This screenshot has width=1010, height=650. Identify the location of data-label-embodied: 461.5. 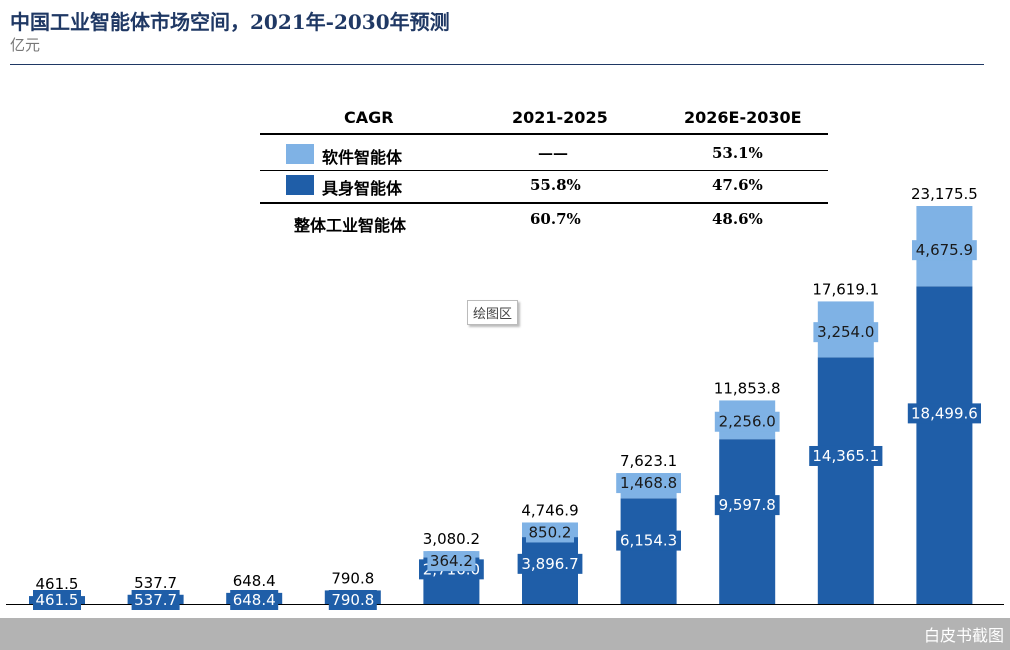
(57, 600).